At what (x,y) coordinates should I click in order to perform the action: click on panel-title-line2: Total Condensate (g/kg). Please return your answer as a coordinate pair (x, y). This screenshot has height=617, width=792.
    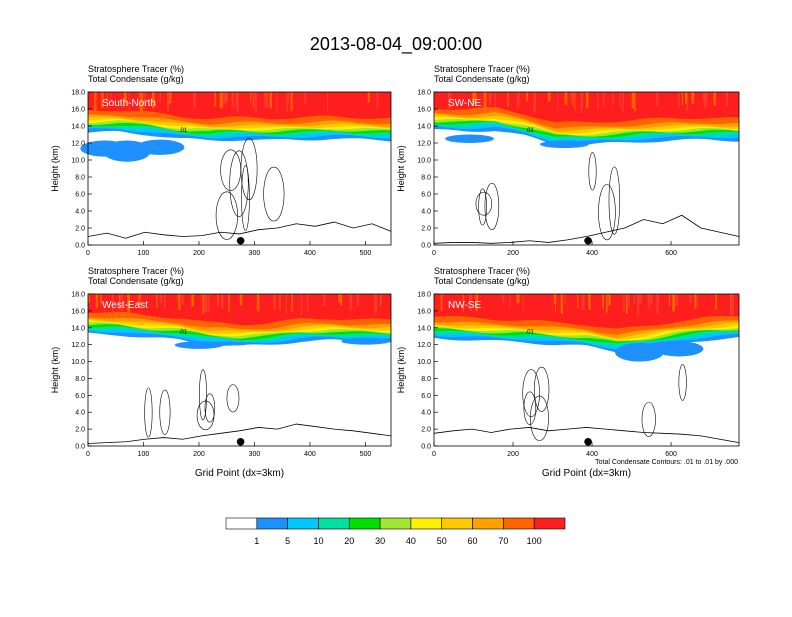
    Looking at the image, I should click on (136, 79).